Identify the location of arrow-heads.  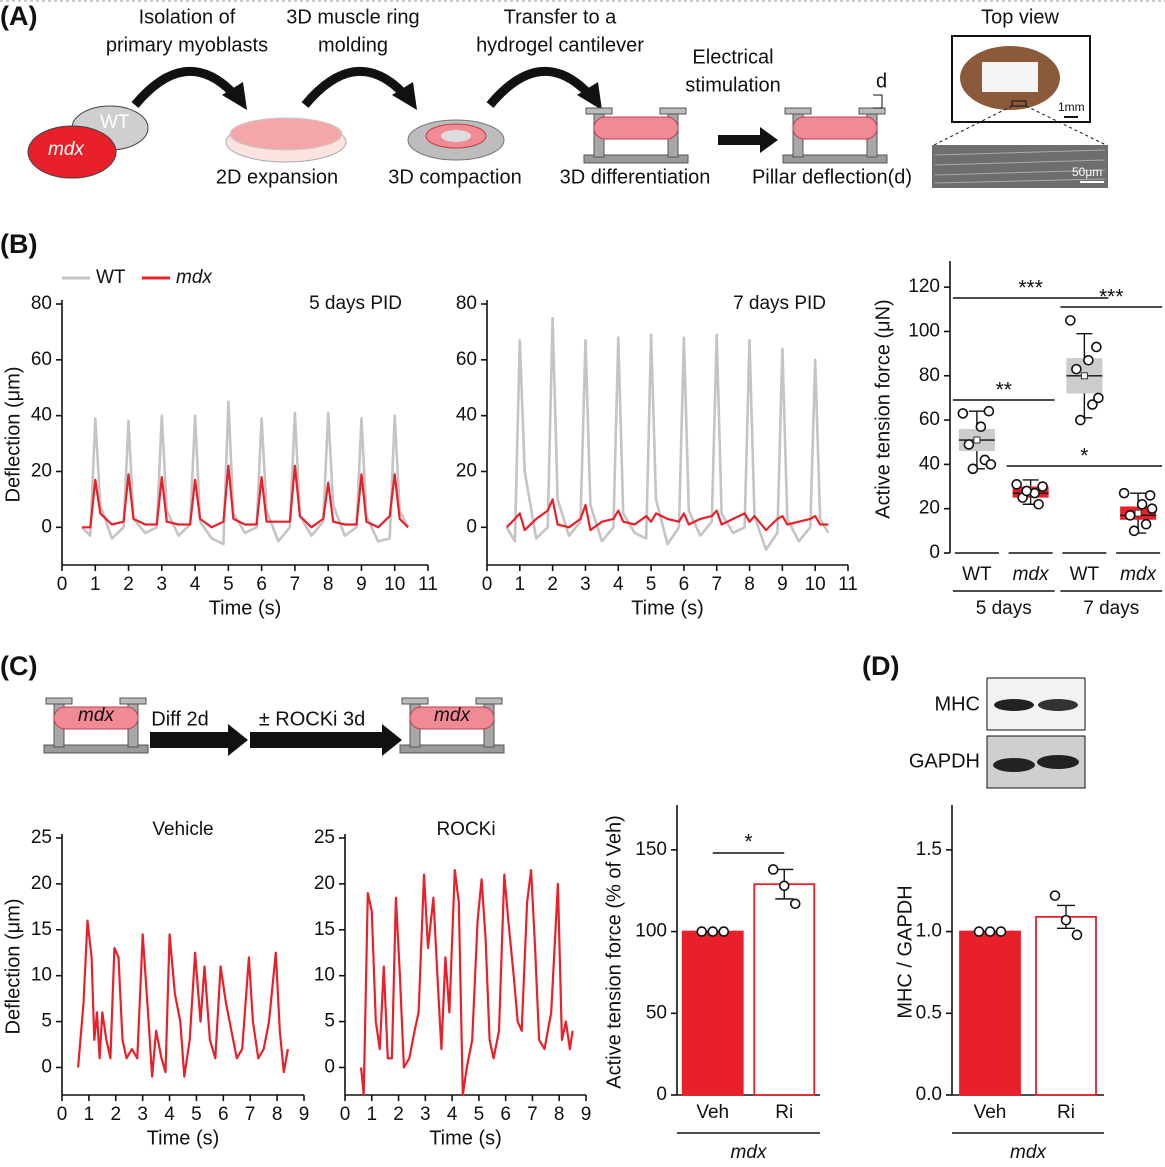
(412, 96).